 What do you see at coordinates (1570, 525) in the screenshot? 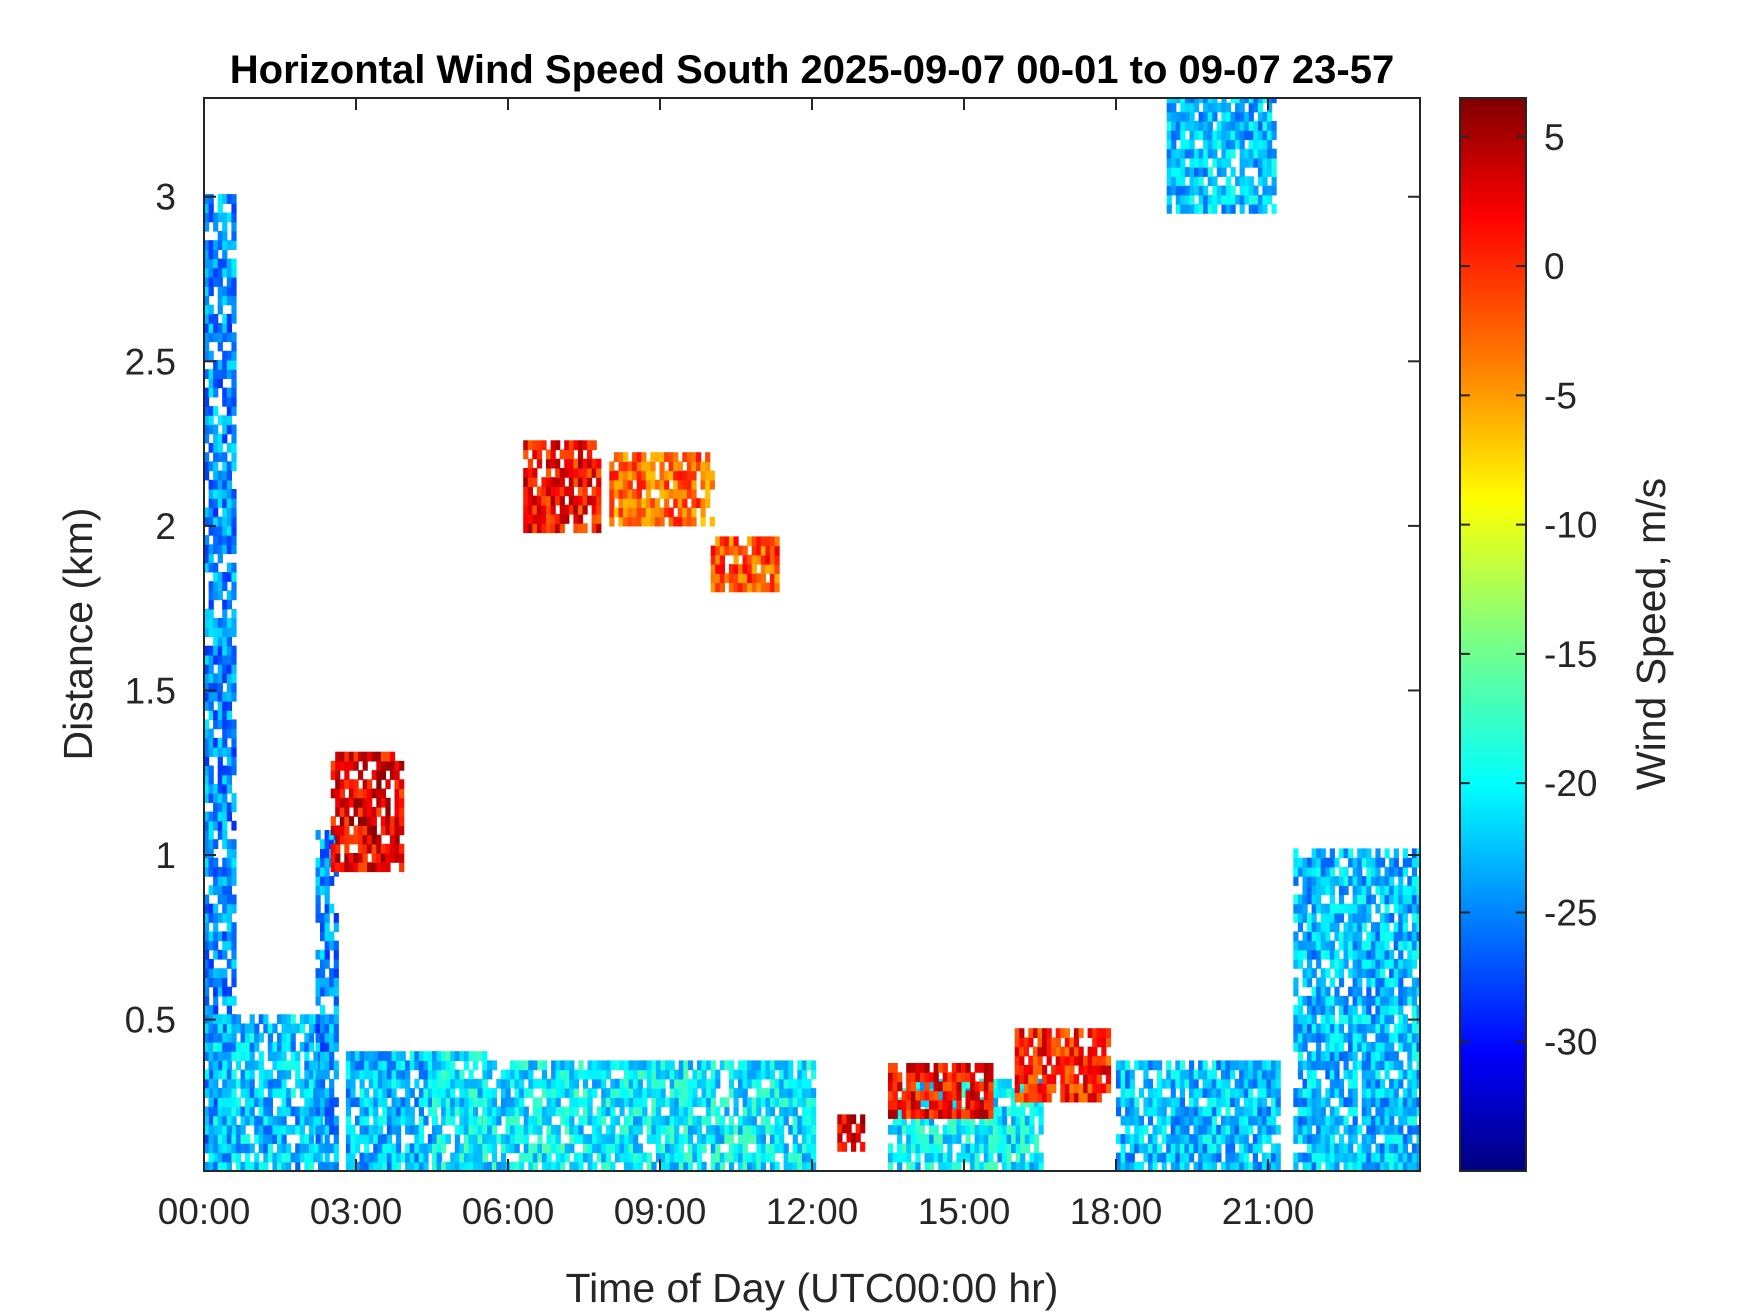
I see `colorbar-tick-label: -10` at bounding box center [1570, 525].